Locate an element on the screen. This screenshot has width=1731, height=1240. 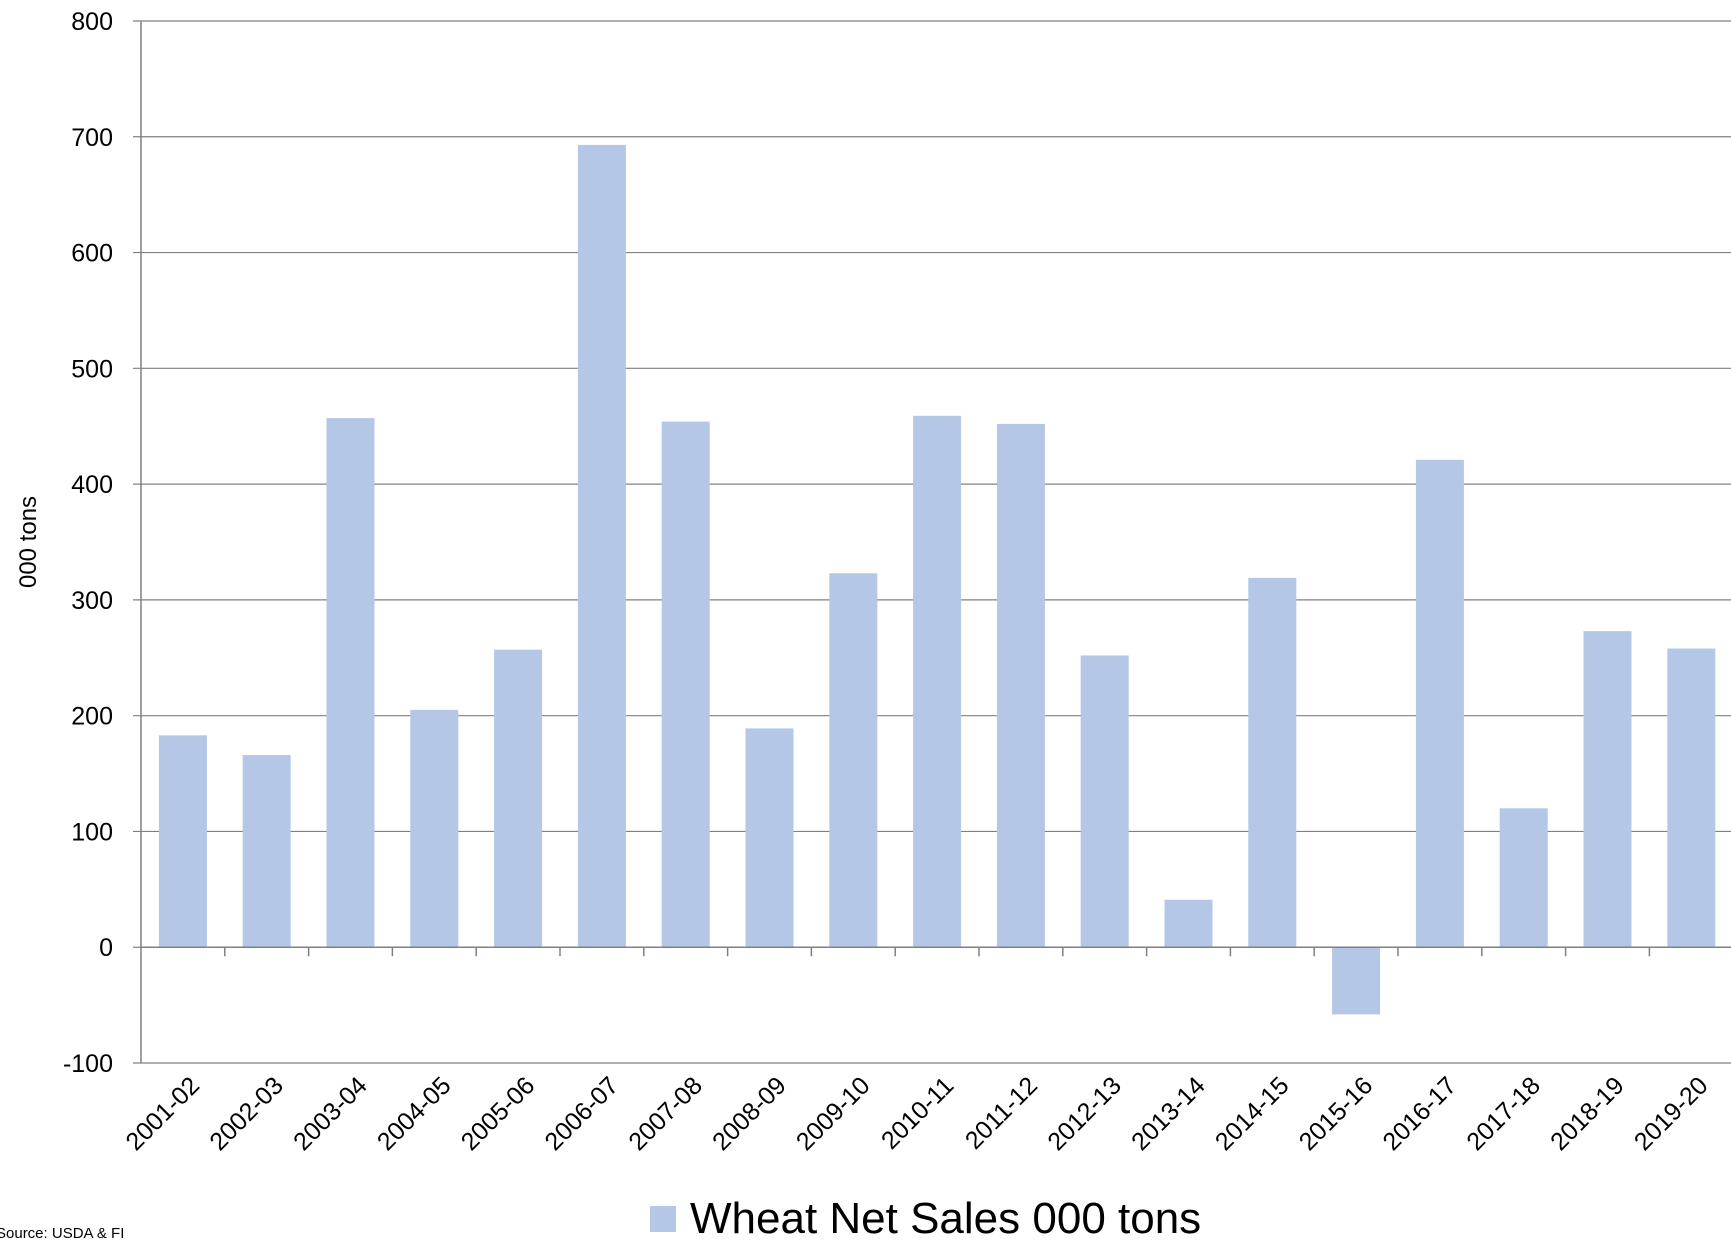
x-tick-label: 2007-08 is located at coordinates (665, 1113).